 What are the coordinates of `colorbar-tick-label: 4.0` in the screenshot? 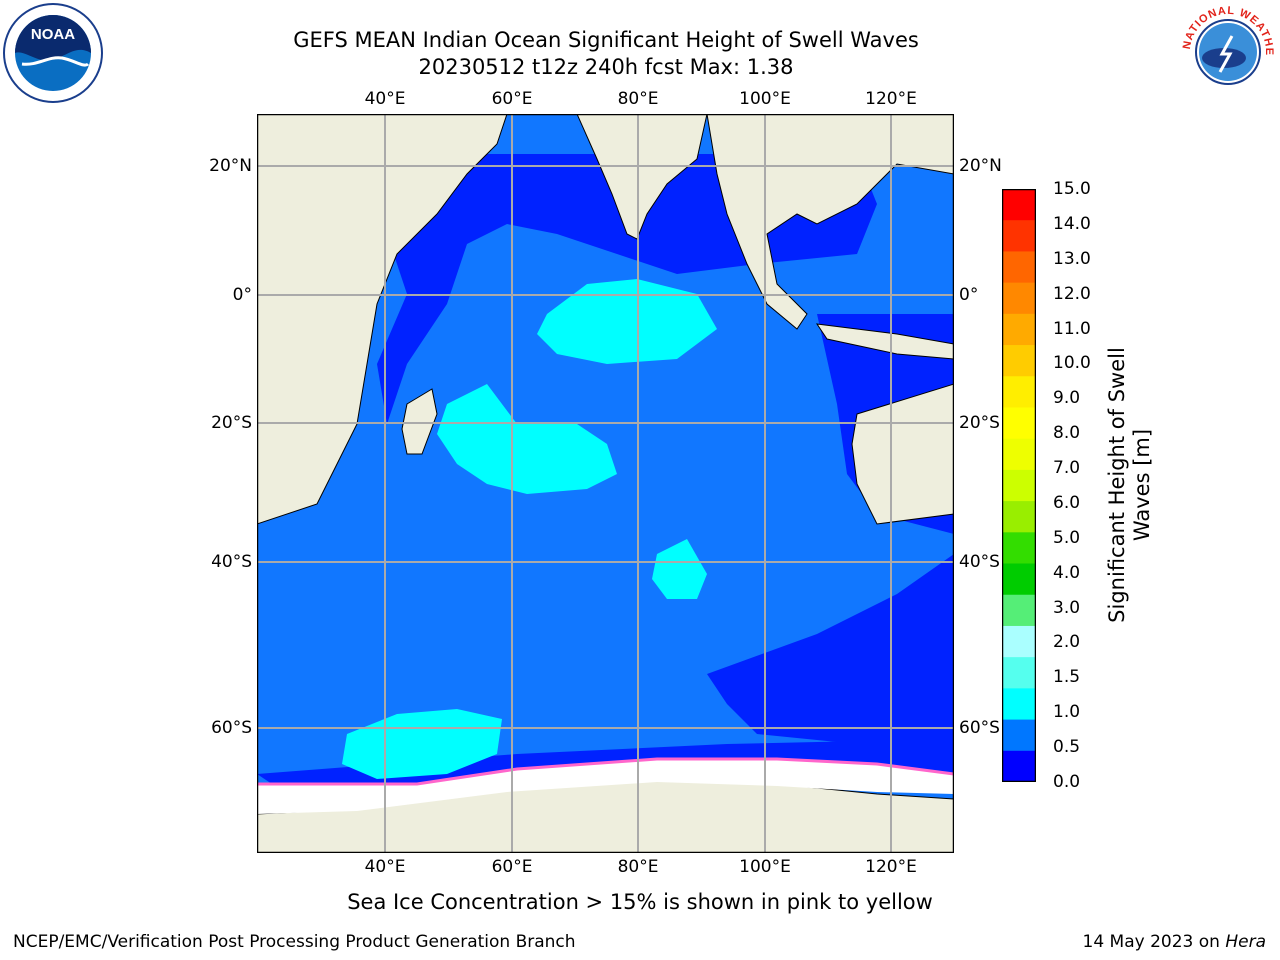 It's located at (1067, 572).